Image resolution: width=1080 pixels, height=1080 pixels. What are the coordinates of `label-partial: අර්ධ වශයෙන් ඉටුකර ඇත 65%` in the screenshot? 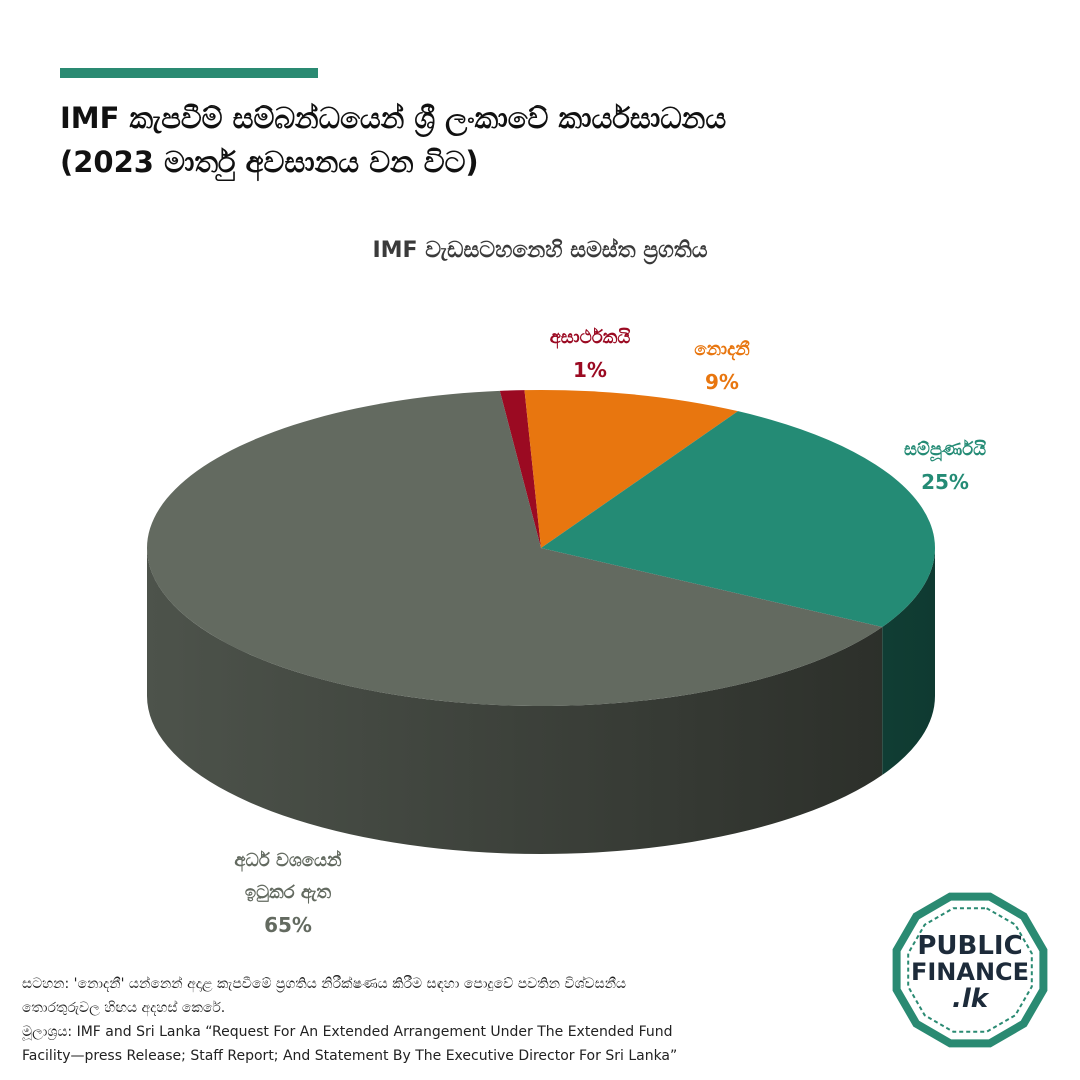 It's located at (288, 893).